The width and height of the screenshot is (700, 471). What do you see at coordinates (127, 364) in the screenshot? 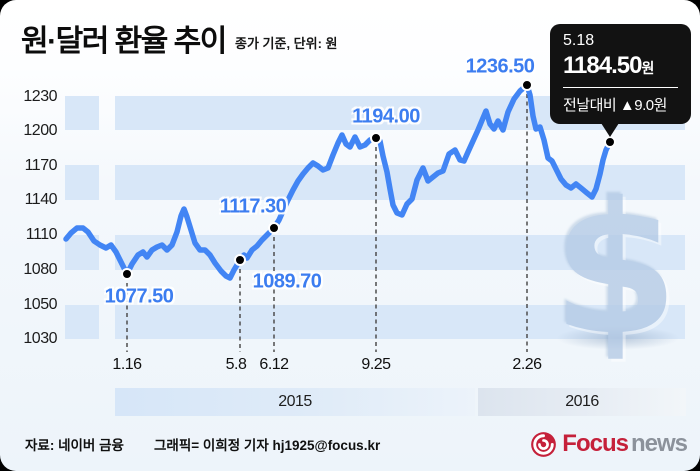
I see `x-axis-tick-label: 1.16` at bounding box center [127, 364].